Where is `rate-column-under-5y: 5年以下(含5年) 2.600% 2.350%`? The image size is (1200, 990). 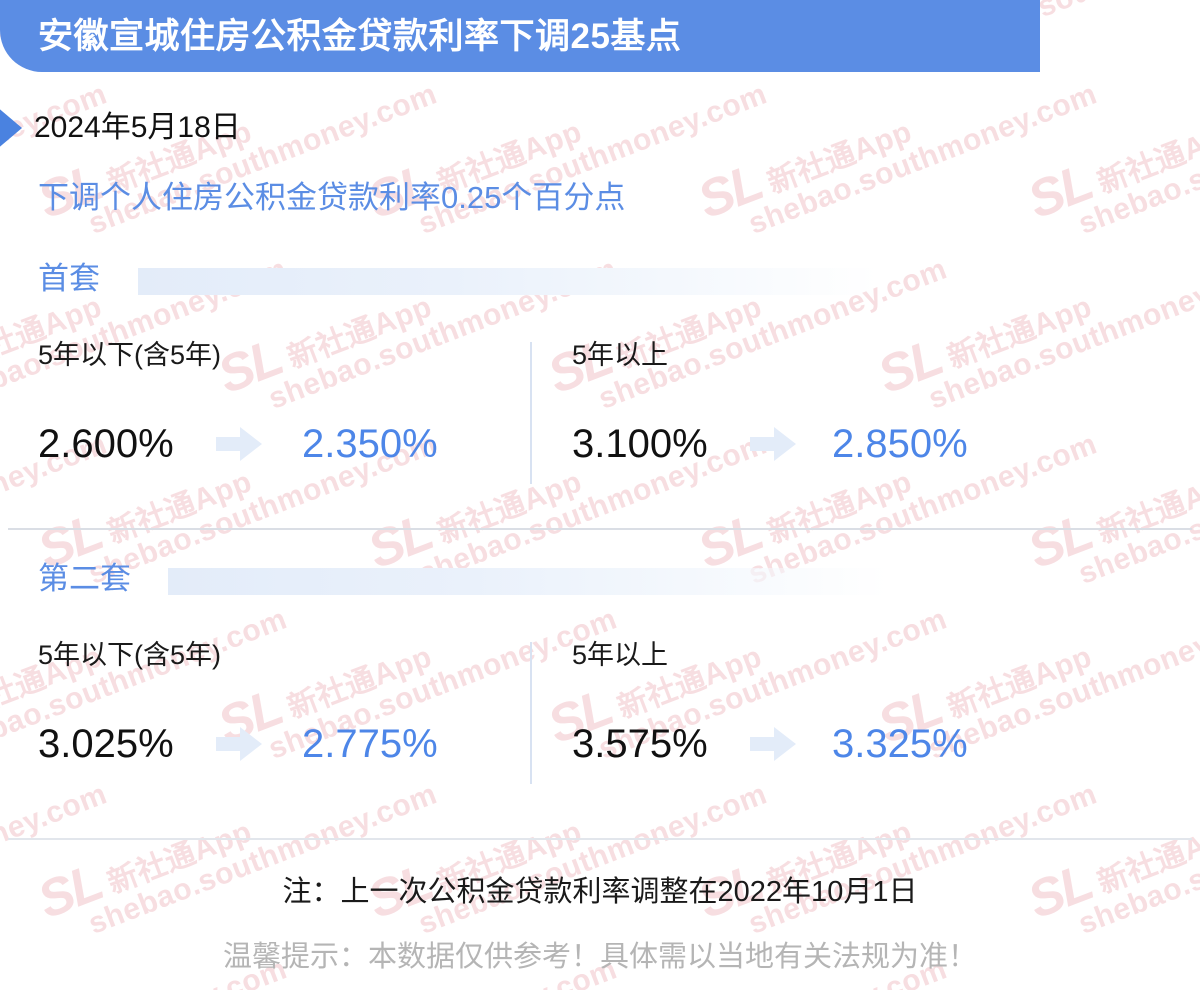
rate-column-under-5y: 5年以下(含5年) 2.600% 2.350% is located at coordinates (265, 405).